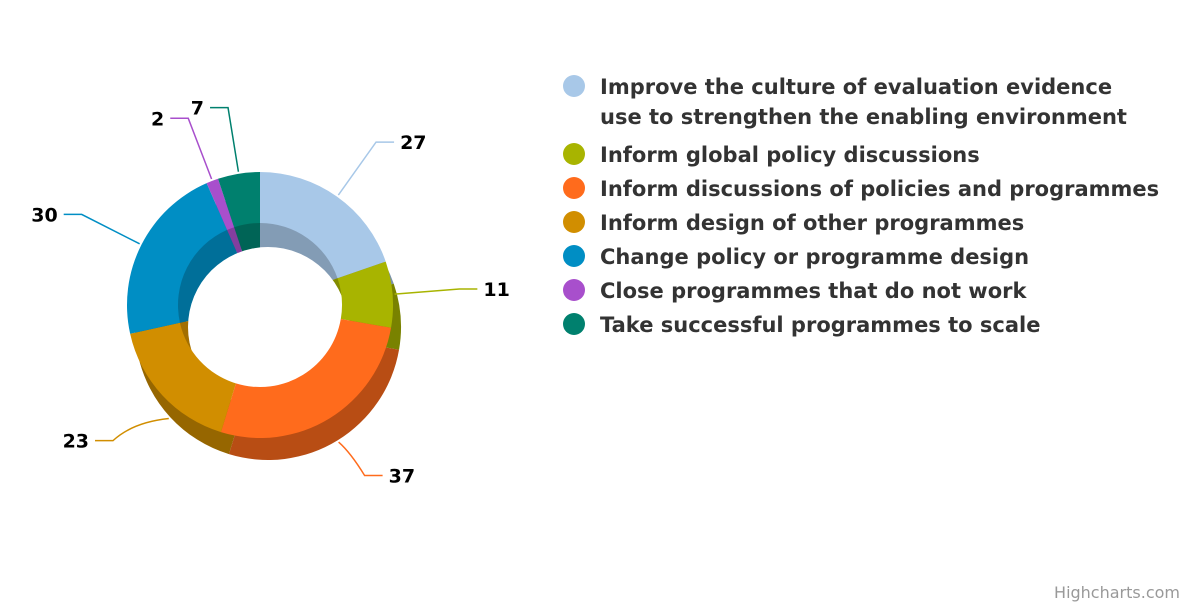 The height and width of the screenshot is (610, 1200). What do you see at coordinates (812, 223) in the screenshot?
I see `legend-label-3: Inform design of other programmes` at bounding box center [812, 223].